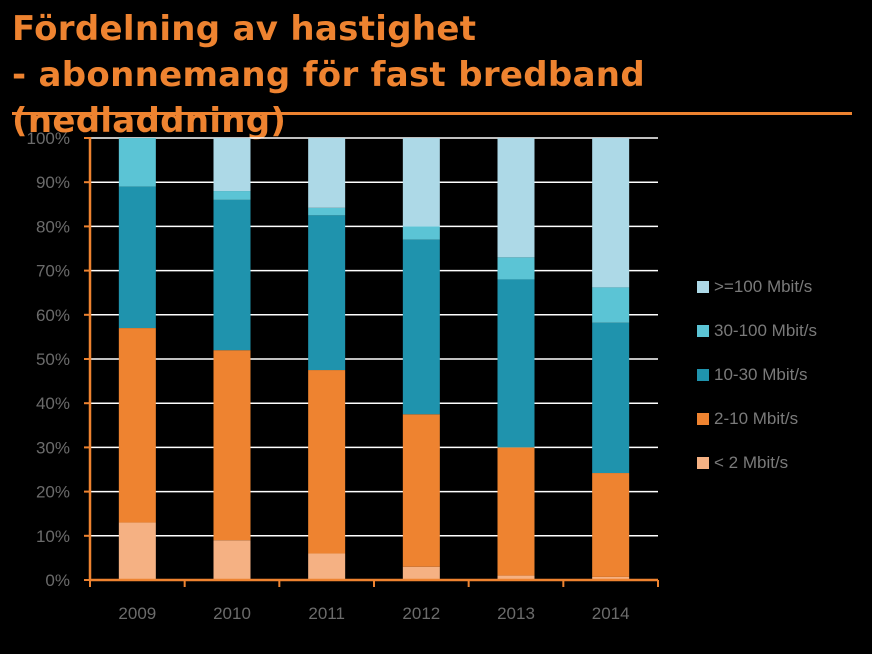  I want to click on y-tick-label: 50%, so click(53, 359).